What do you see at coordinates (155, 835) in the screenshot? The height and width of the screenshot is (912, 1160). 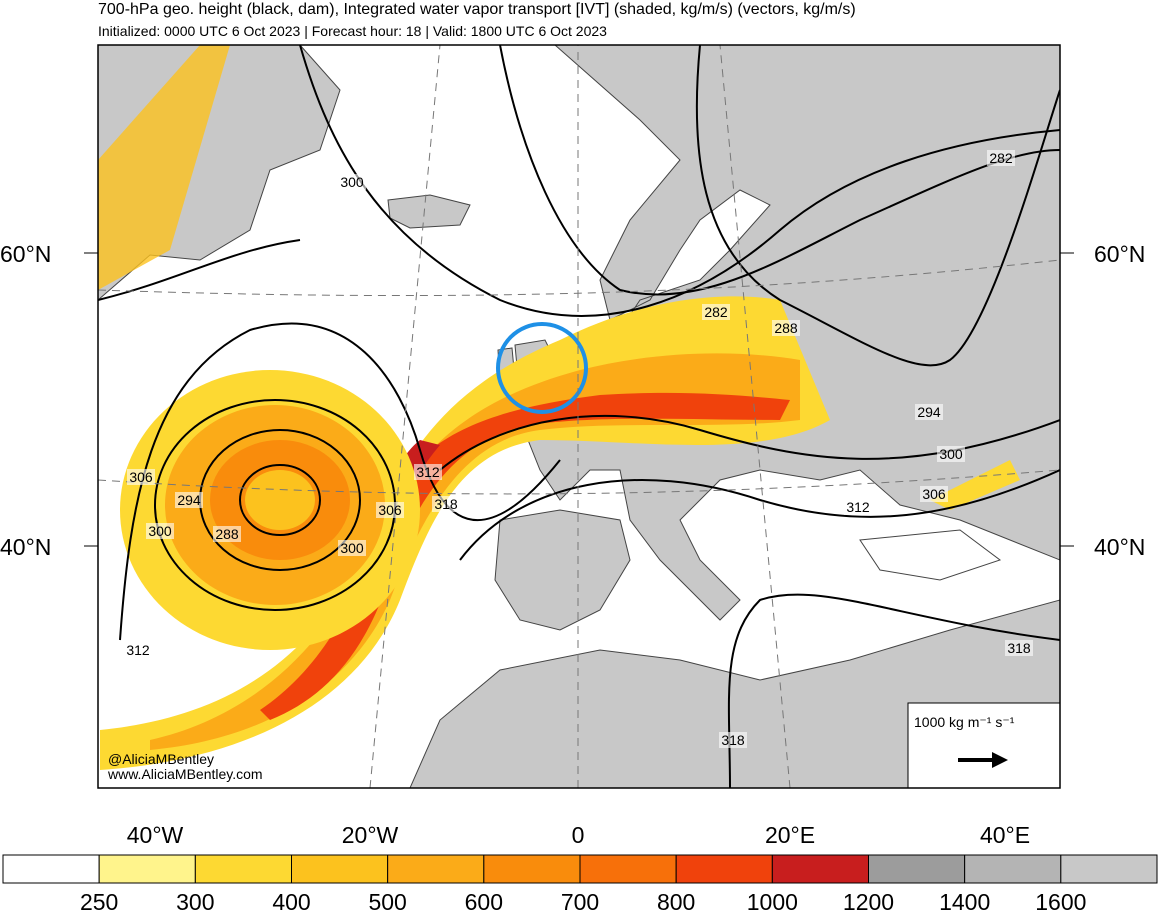 I see `lon-label: 40°W` at bounding box center [155, 835].